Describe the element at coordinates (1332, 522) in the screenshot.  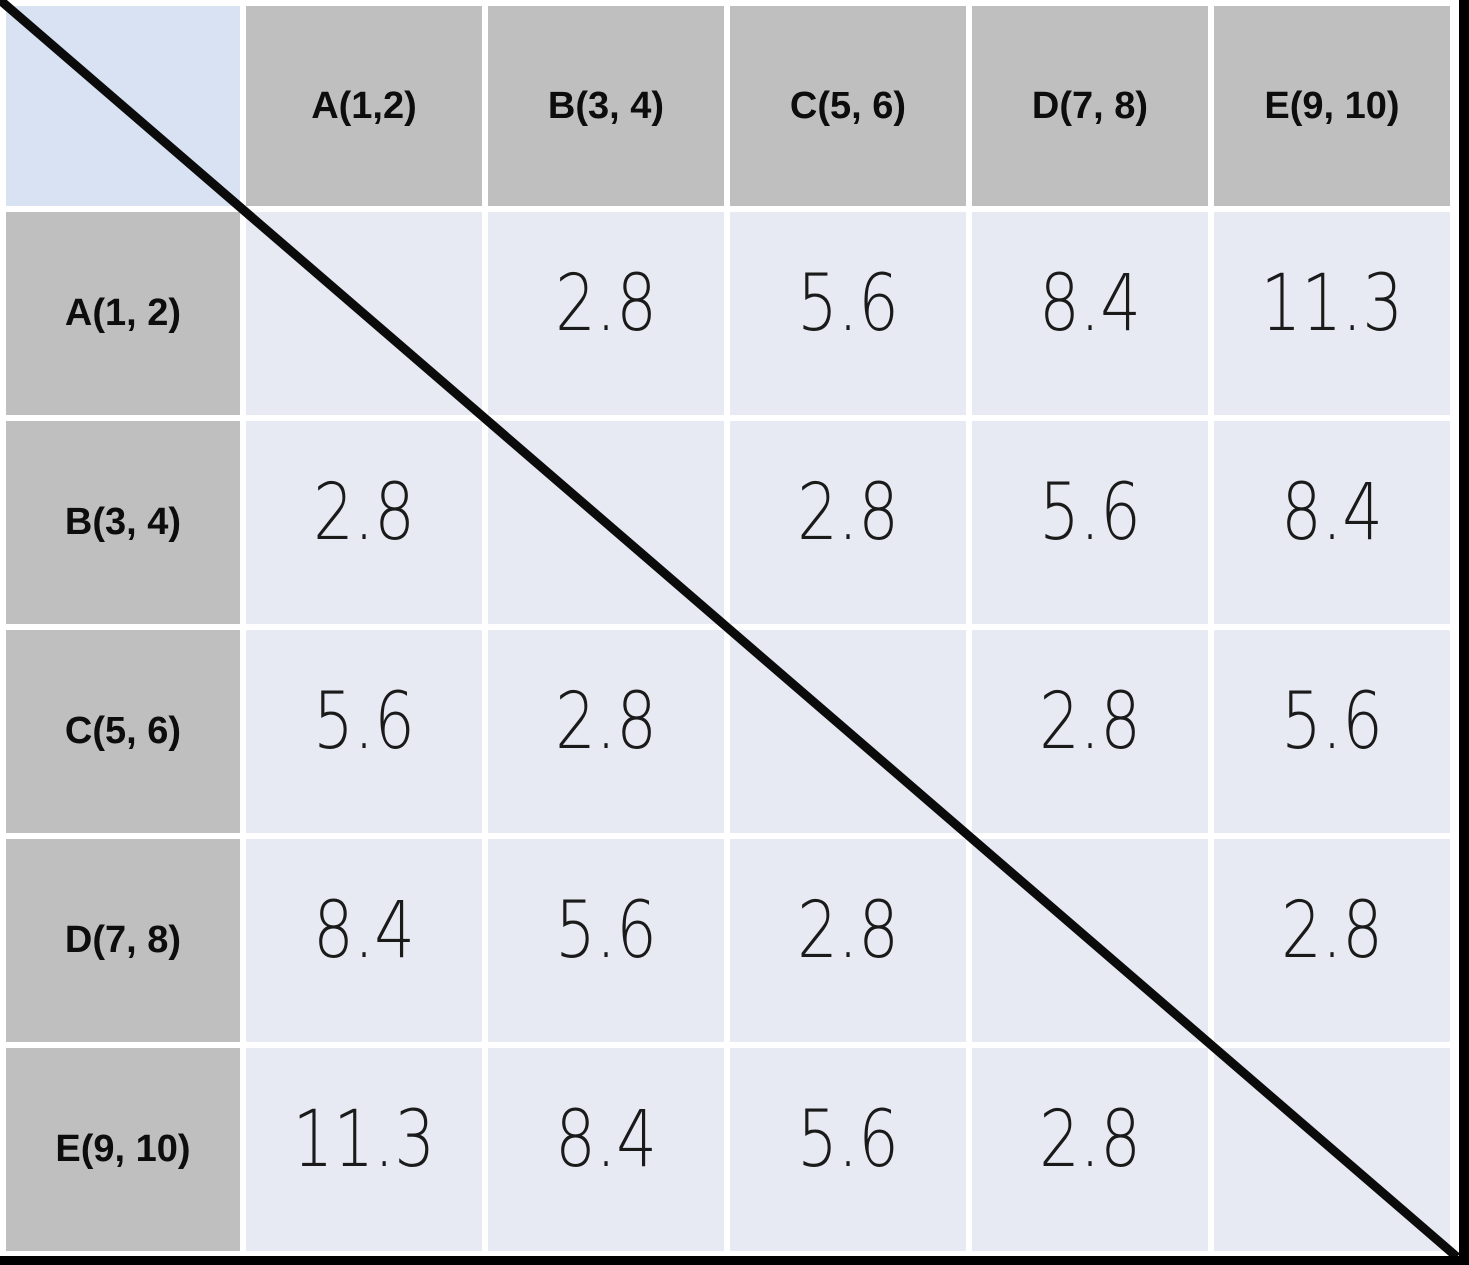
I see `cell-b-e: 8.4` at that location.